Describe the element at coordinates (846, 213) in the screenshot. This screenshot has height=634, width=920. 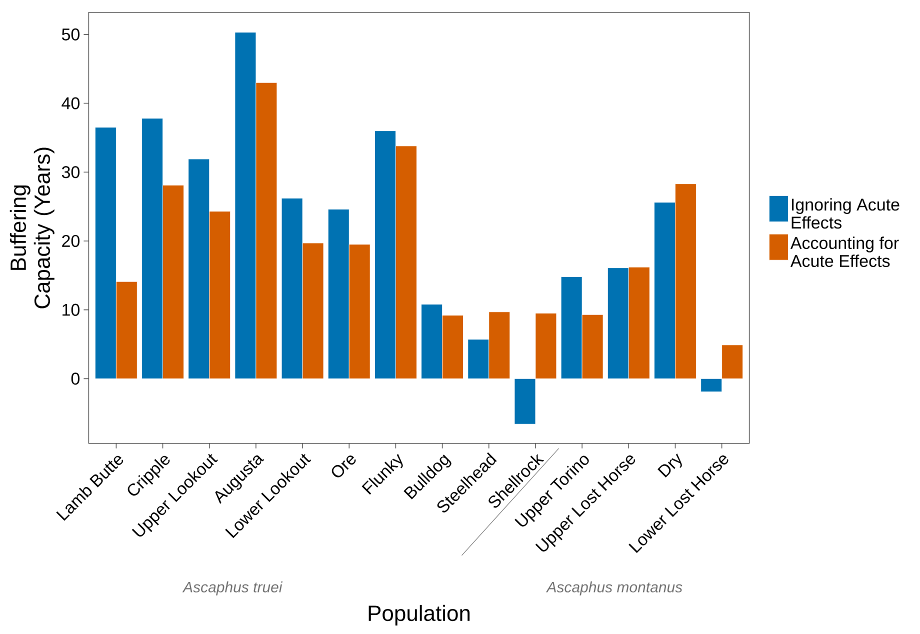
I see `legend-label: Ignoring Acute Effects` at that location.